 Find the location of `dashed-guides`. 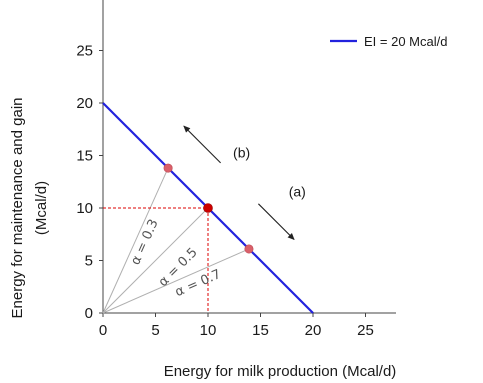

dashed-guides is located at coordinates (156, 260).